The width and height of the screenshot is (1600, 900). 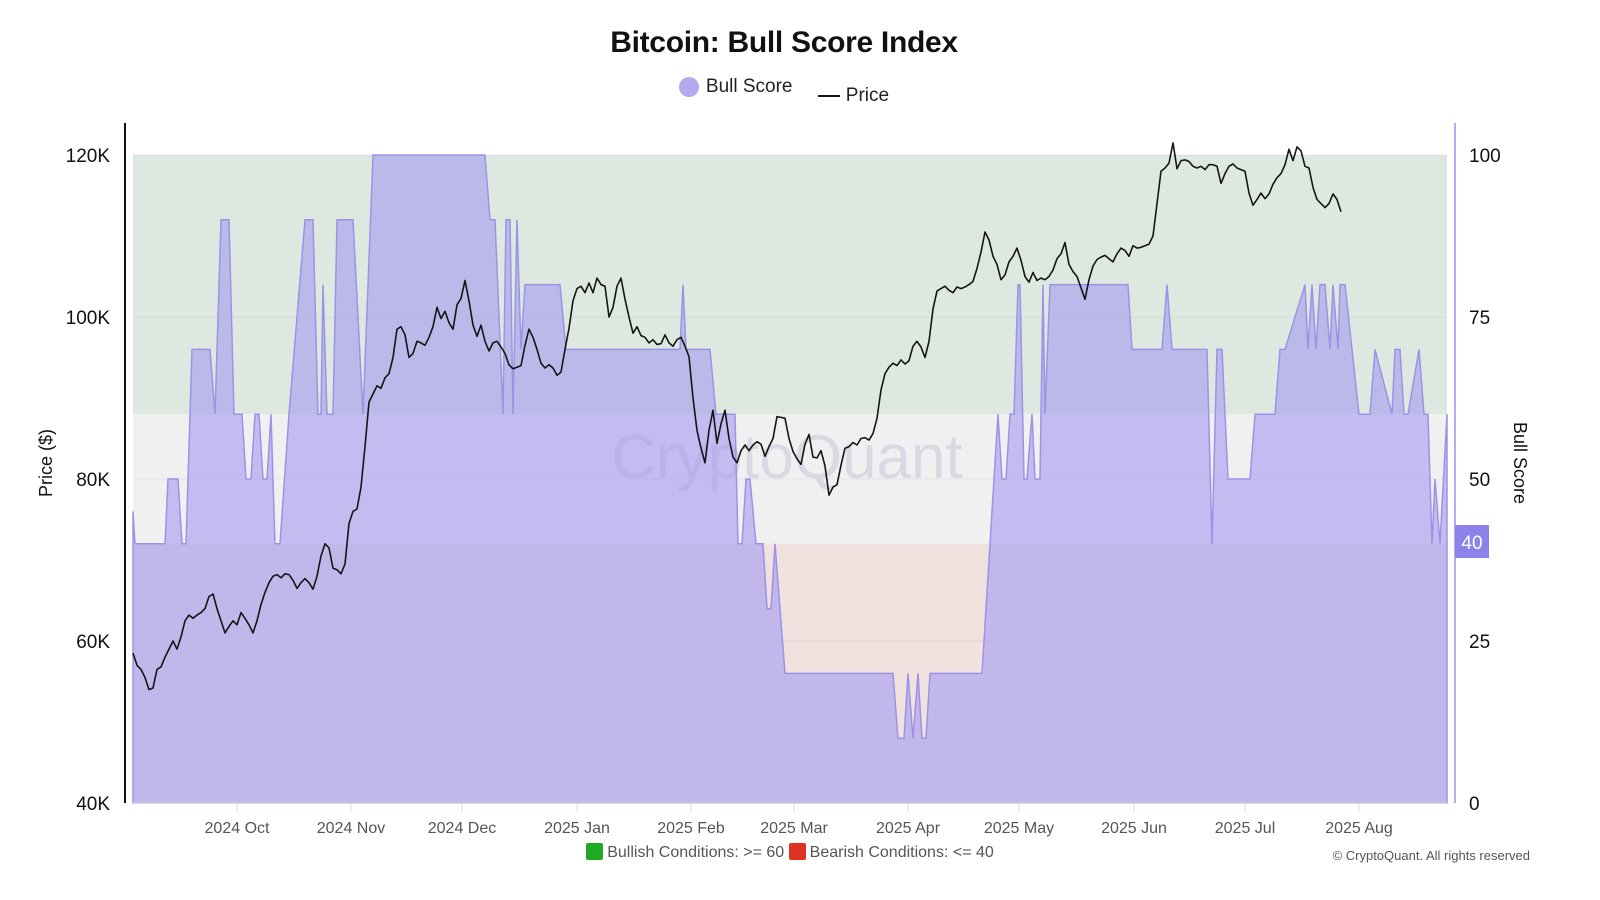 What do you see at coordinates (1245, 828) in the screenshot?
I see `x-tick-label: 2025 Jul` at bounding box center [1245, 828].